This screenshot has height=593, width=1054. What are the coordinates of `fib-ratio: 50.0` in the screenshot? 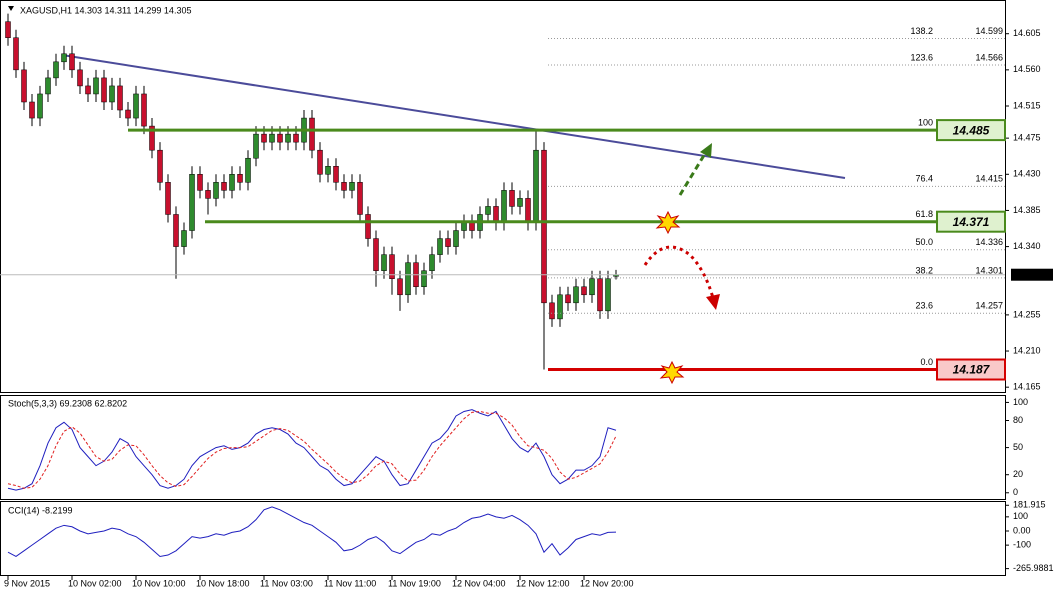 It's located at (924, 242).